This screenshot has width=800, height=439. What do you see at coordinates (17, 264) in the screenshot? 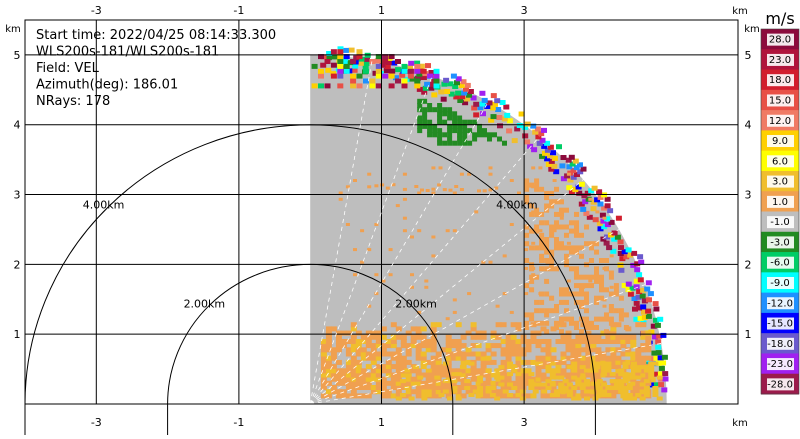
I see `y-tick-label: 2` at bounding box center [17, 264].